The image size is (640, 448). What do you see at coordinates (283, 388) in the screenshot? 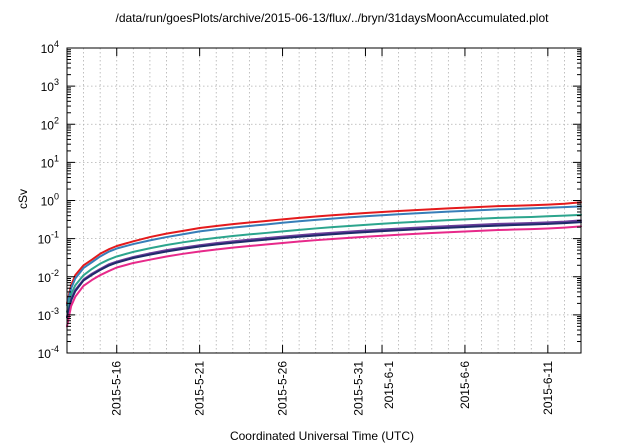
I see `x-tick-label: 2015-5-26` at bounding box center [283, 388].